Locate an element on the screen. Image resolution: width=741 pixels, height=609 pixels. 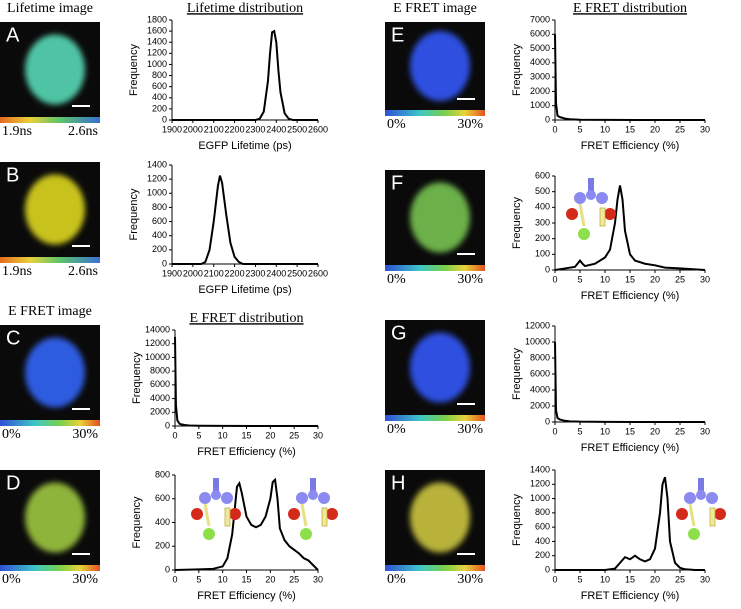
x-tick-label: 2300 is located at coordinates (255, 129).